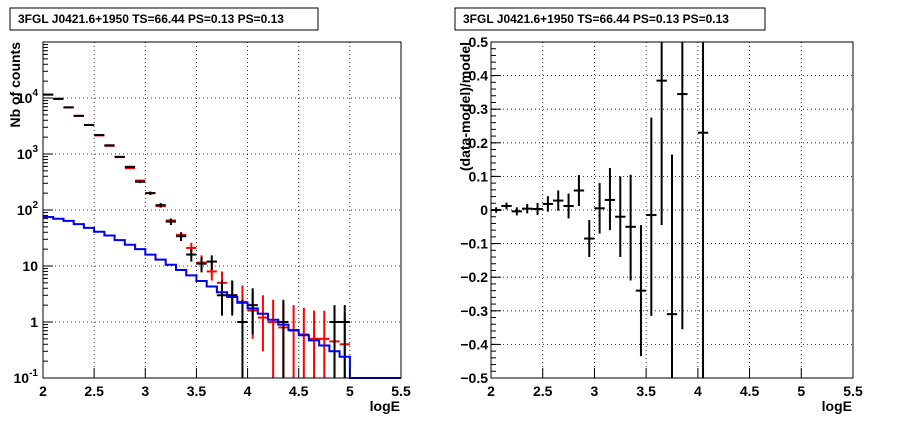 This screenshot has height=421, width=898. I want to click on y-tick-label: −0.4, so click(474, 344).